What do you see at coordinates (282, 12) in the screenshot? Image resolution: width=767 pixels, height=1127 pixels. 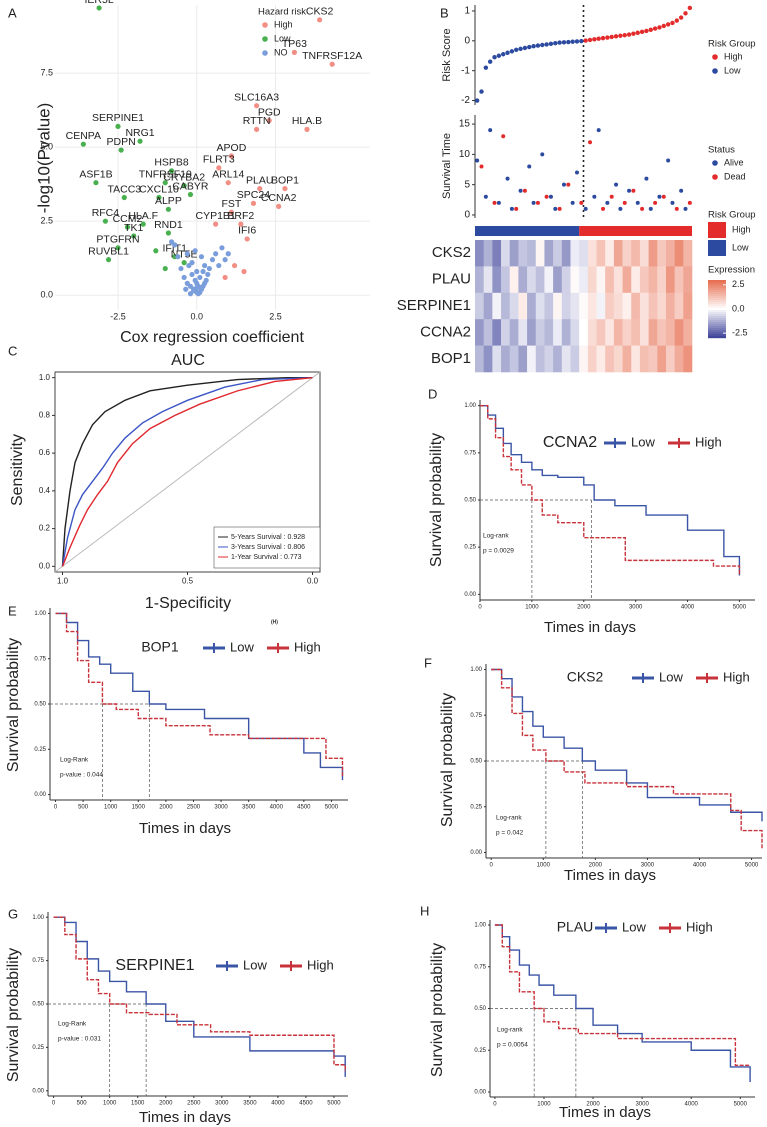 I see `legend-title: Hazard risk` at bounding box center [282, 12].